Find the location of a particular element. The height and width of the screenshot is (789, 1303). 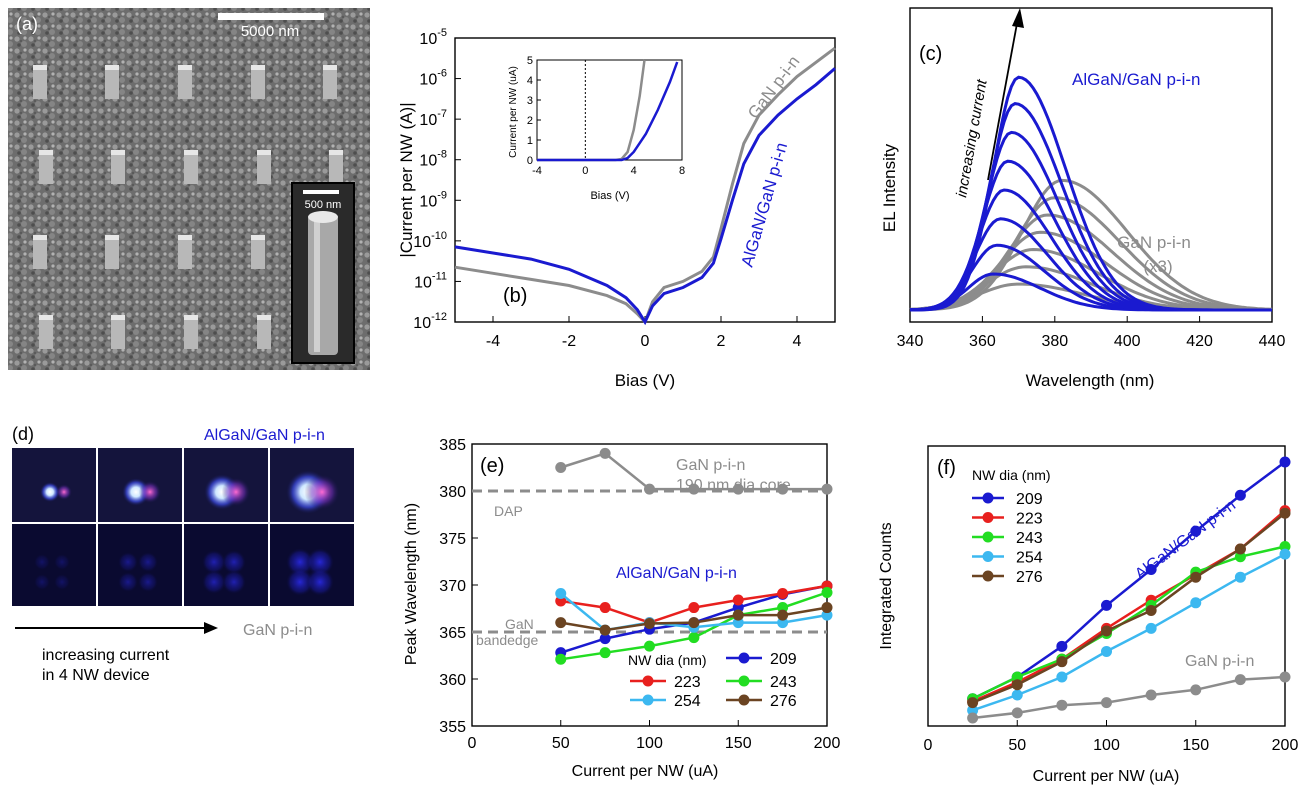

x-tick-label-c: 360 is located at coordinates (982, 341).